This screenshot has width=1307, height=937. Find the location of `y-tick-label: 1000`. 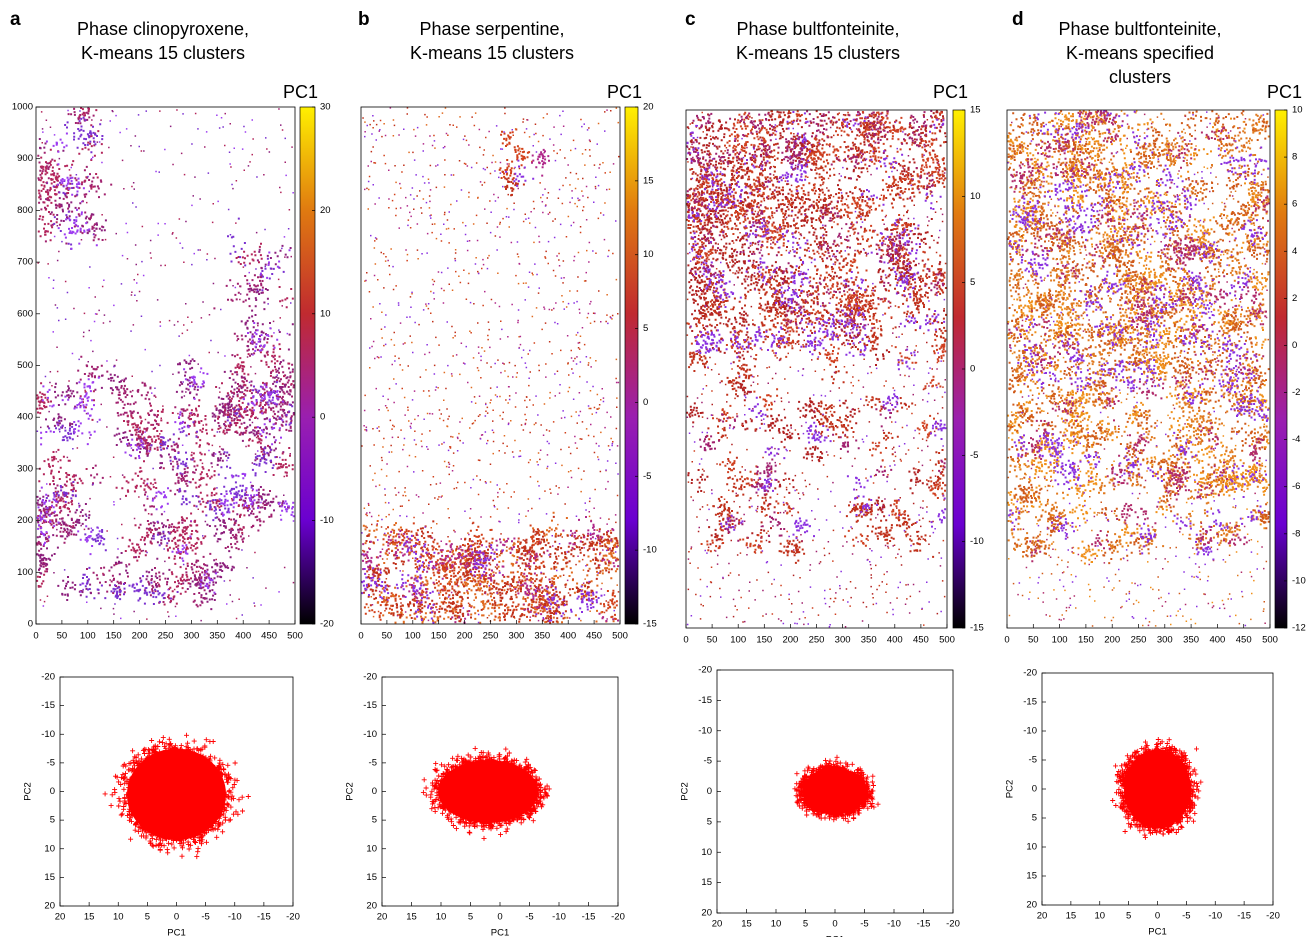

y-tick-label: 1000 is located at coordinates (22, 107).